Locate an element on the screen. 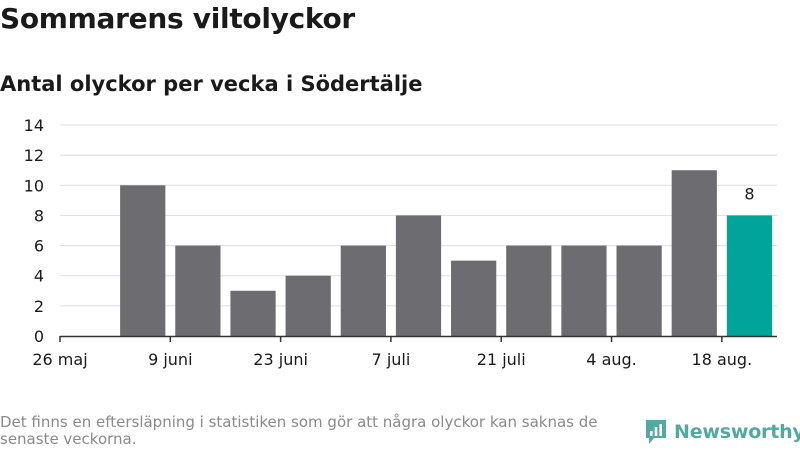 This screenshot has height=450, width=800. bar-value-label: 8 is located at coordinates (749, 193).